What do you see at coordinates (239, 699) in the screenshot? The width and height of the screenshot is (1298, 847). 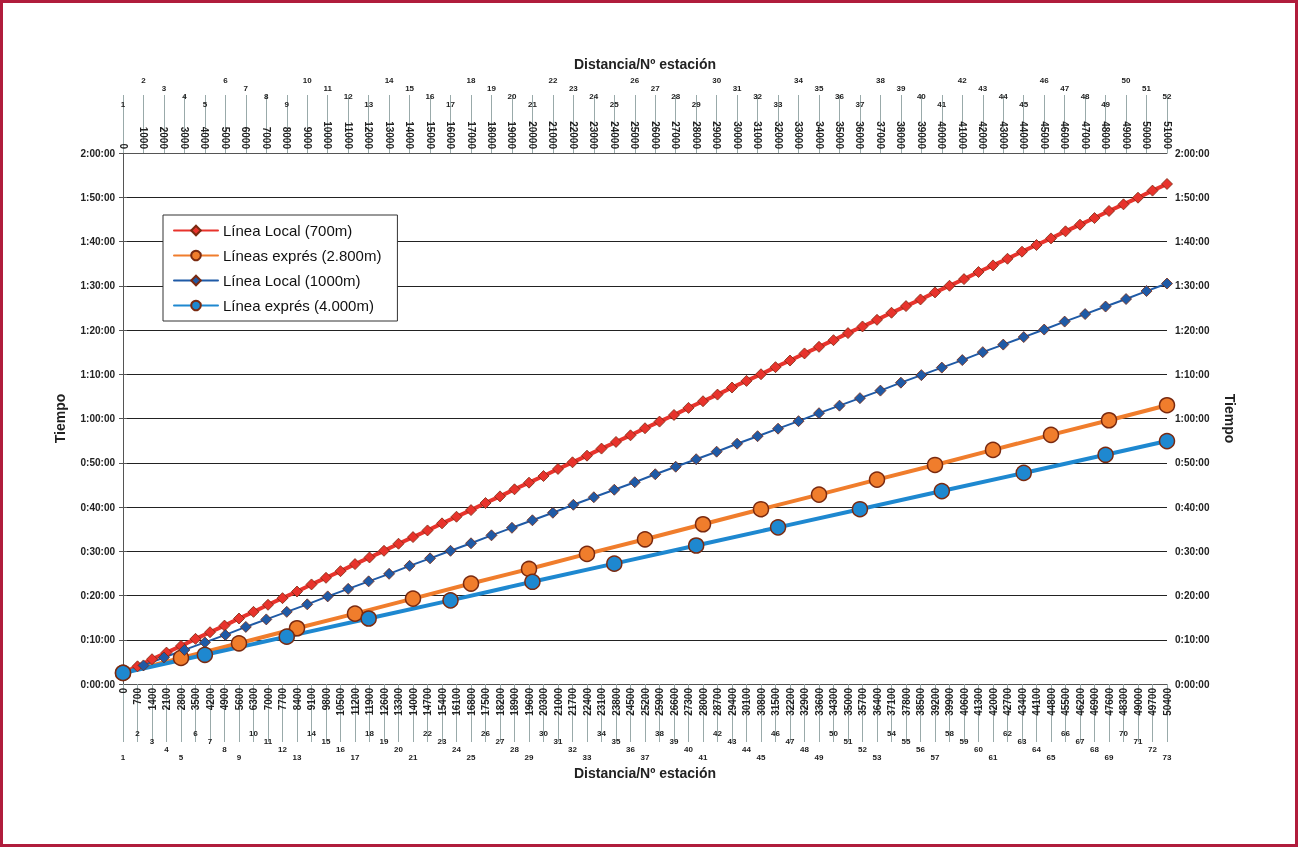 I see `x-tick-label: 5600` at bounding box center [239, 699].